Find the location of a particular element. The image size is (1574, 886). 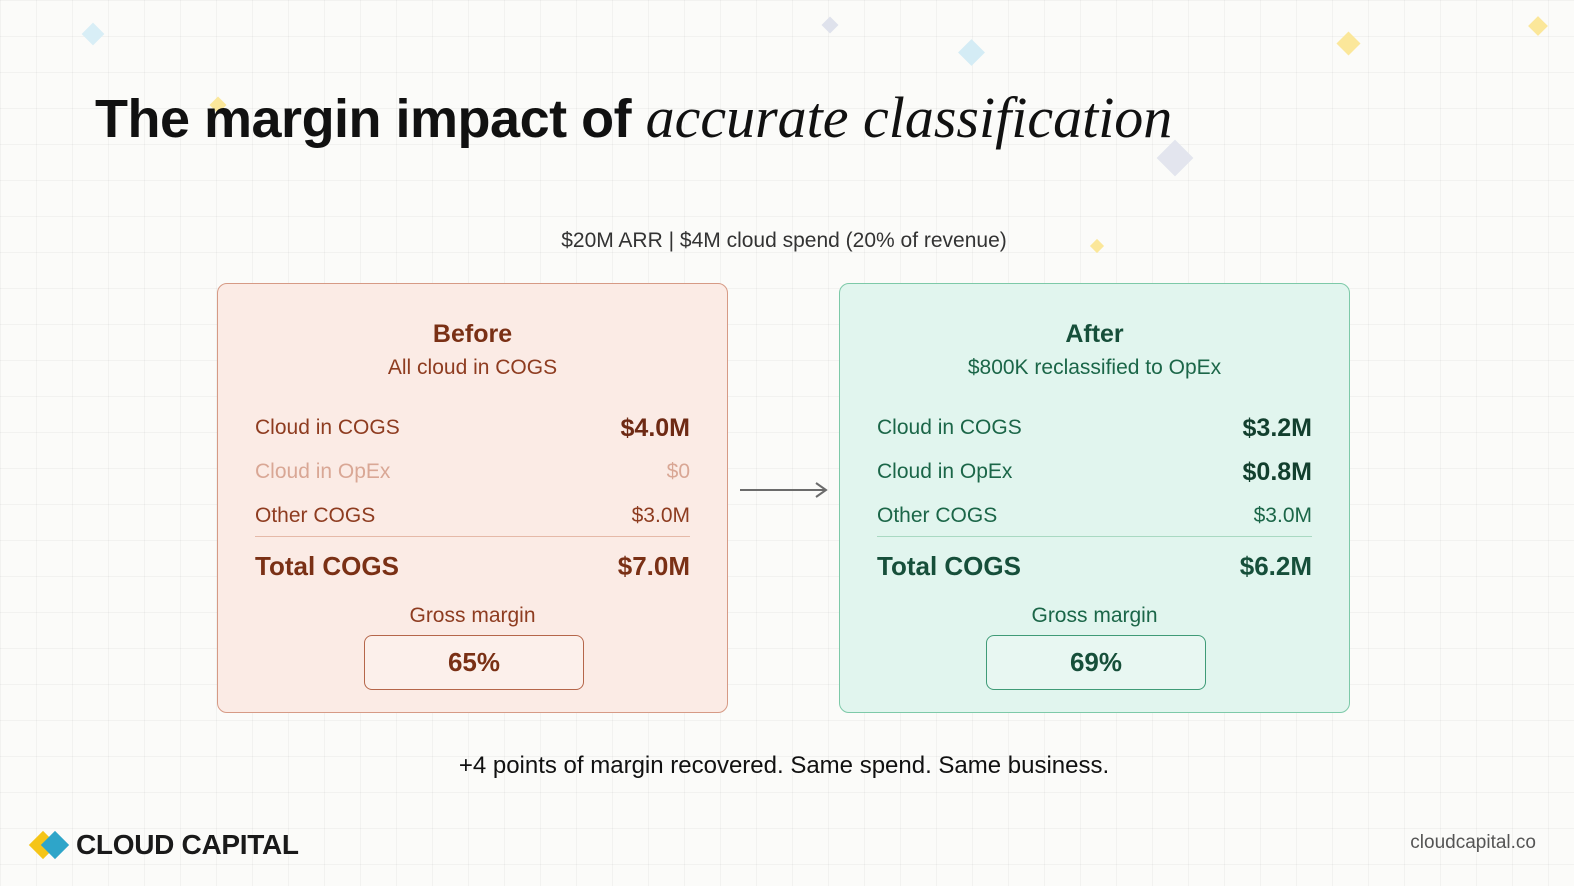

title-plain: The margin impact of is located at coordinates (370, 119).